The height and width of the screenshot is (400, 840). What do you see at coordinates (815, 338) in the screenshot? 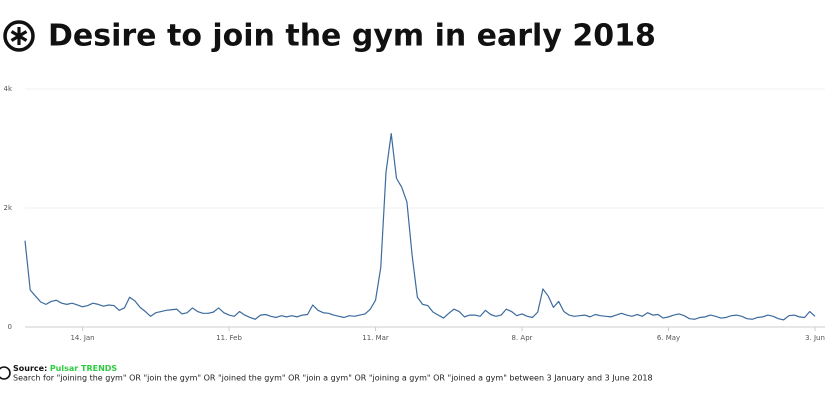
I see `x-tick-label: 3. Jun` at bounding box center [815, 338].